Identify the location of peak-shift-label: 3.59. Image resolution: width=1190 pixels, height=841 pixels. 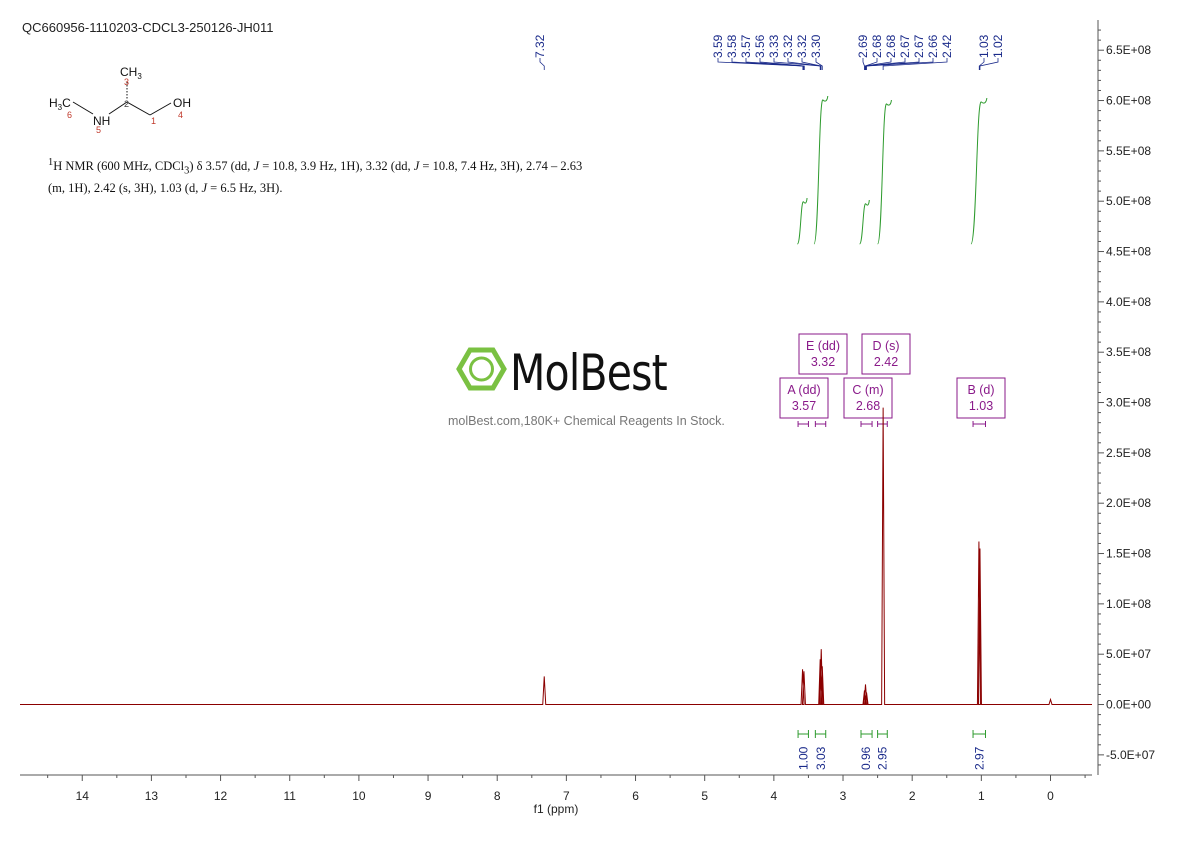
(718, 46).